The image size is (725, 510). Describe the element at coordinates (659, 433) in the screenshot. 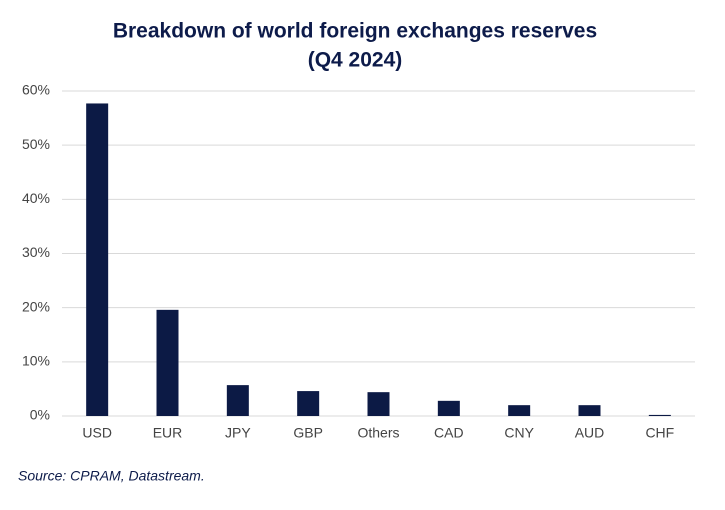

I see `x-tick-label: CHF` at that location.